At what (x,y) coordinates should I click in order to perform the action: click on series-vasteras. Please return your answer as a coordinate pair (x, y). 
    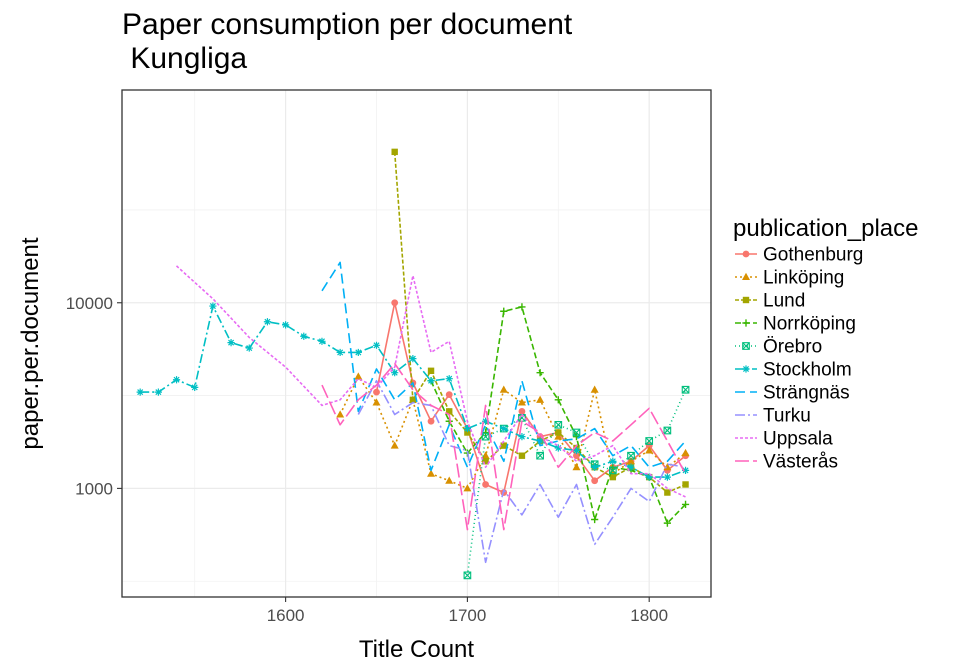
    Looking at the image, I should click on (504, 446).